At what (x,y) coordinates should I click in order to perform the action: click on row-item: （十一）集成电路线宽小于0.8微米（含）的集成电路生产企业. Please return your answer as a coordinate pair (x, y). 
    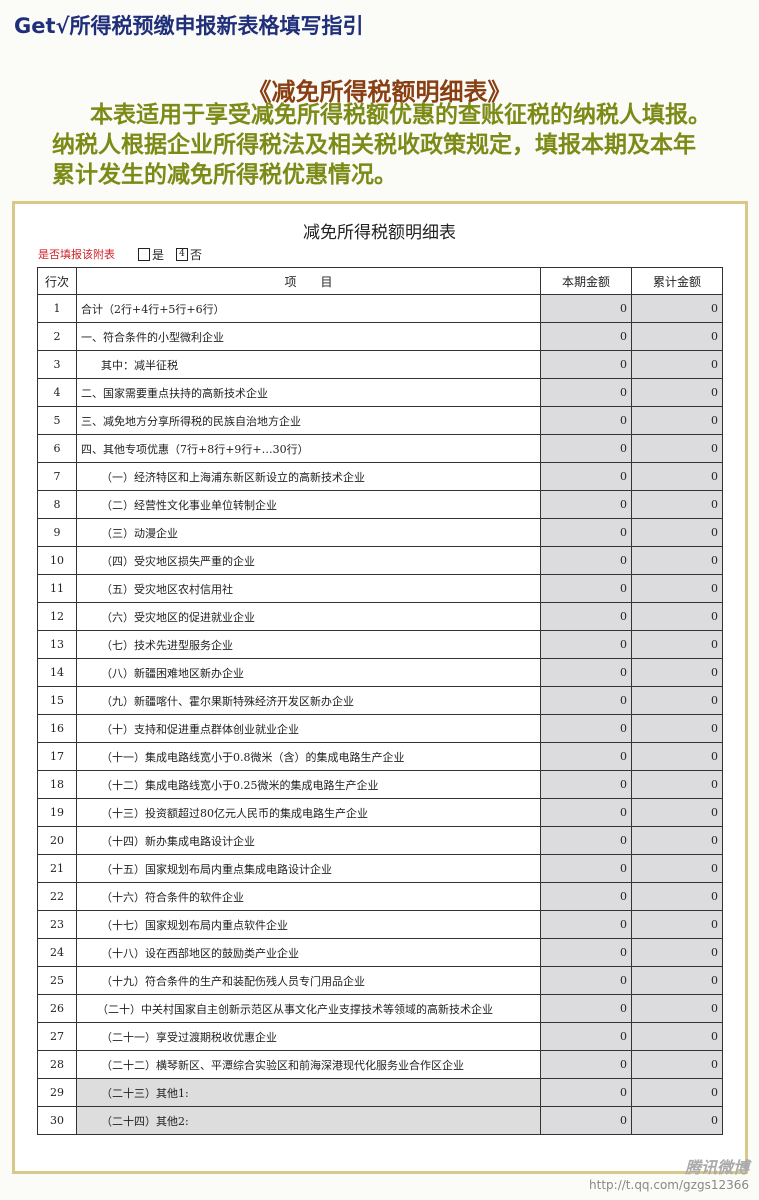
    Looking at the image, I should click on (308, 756).